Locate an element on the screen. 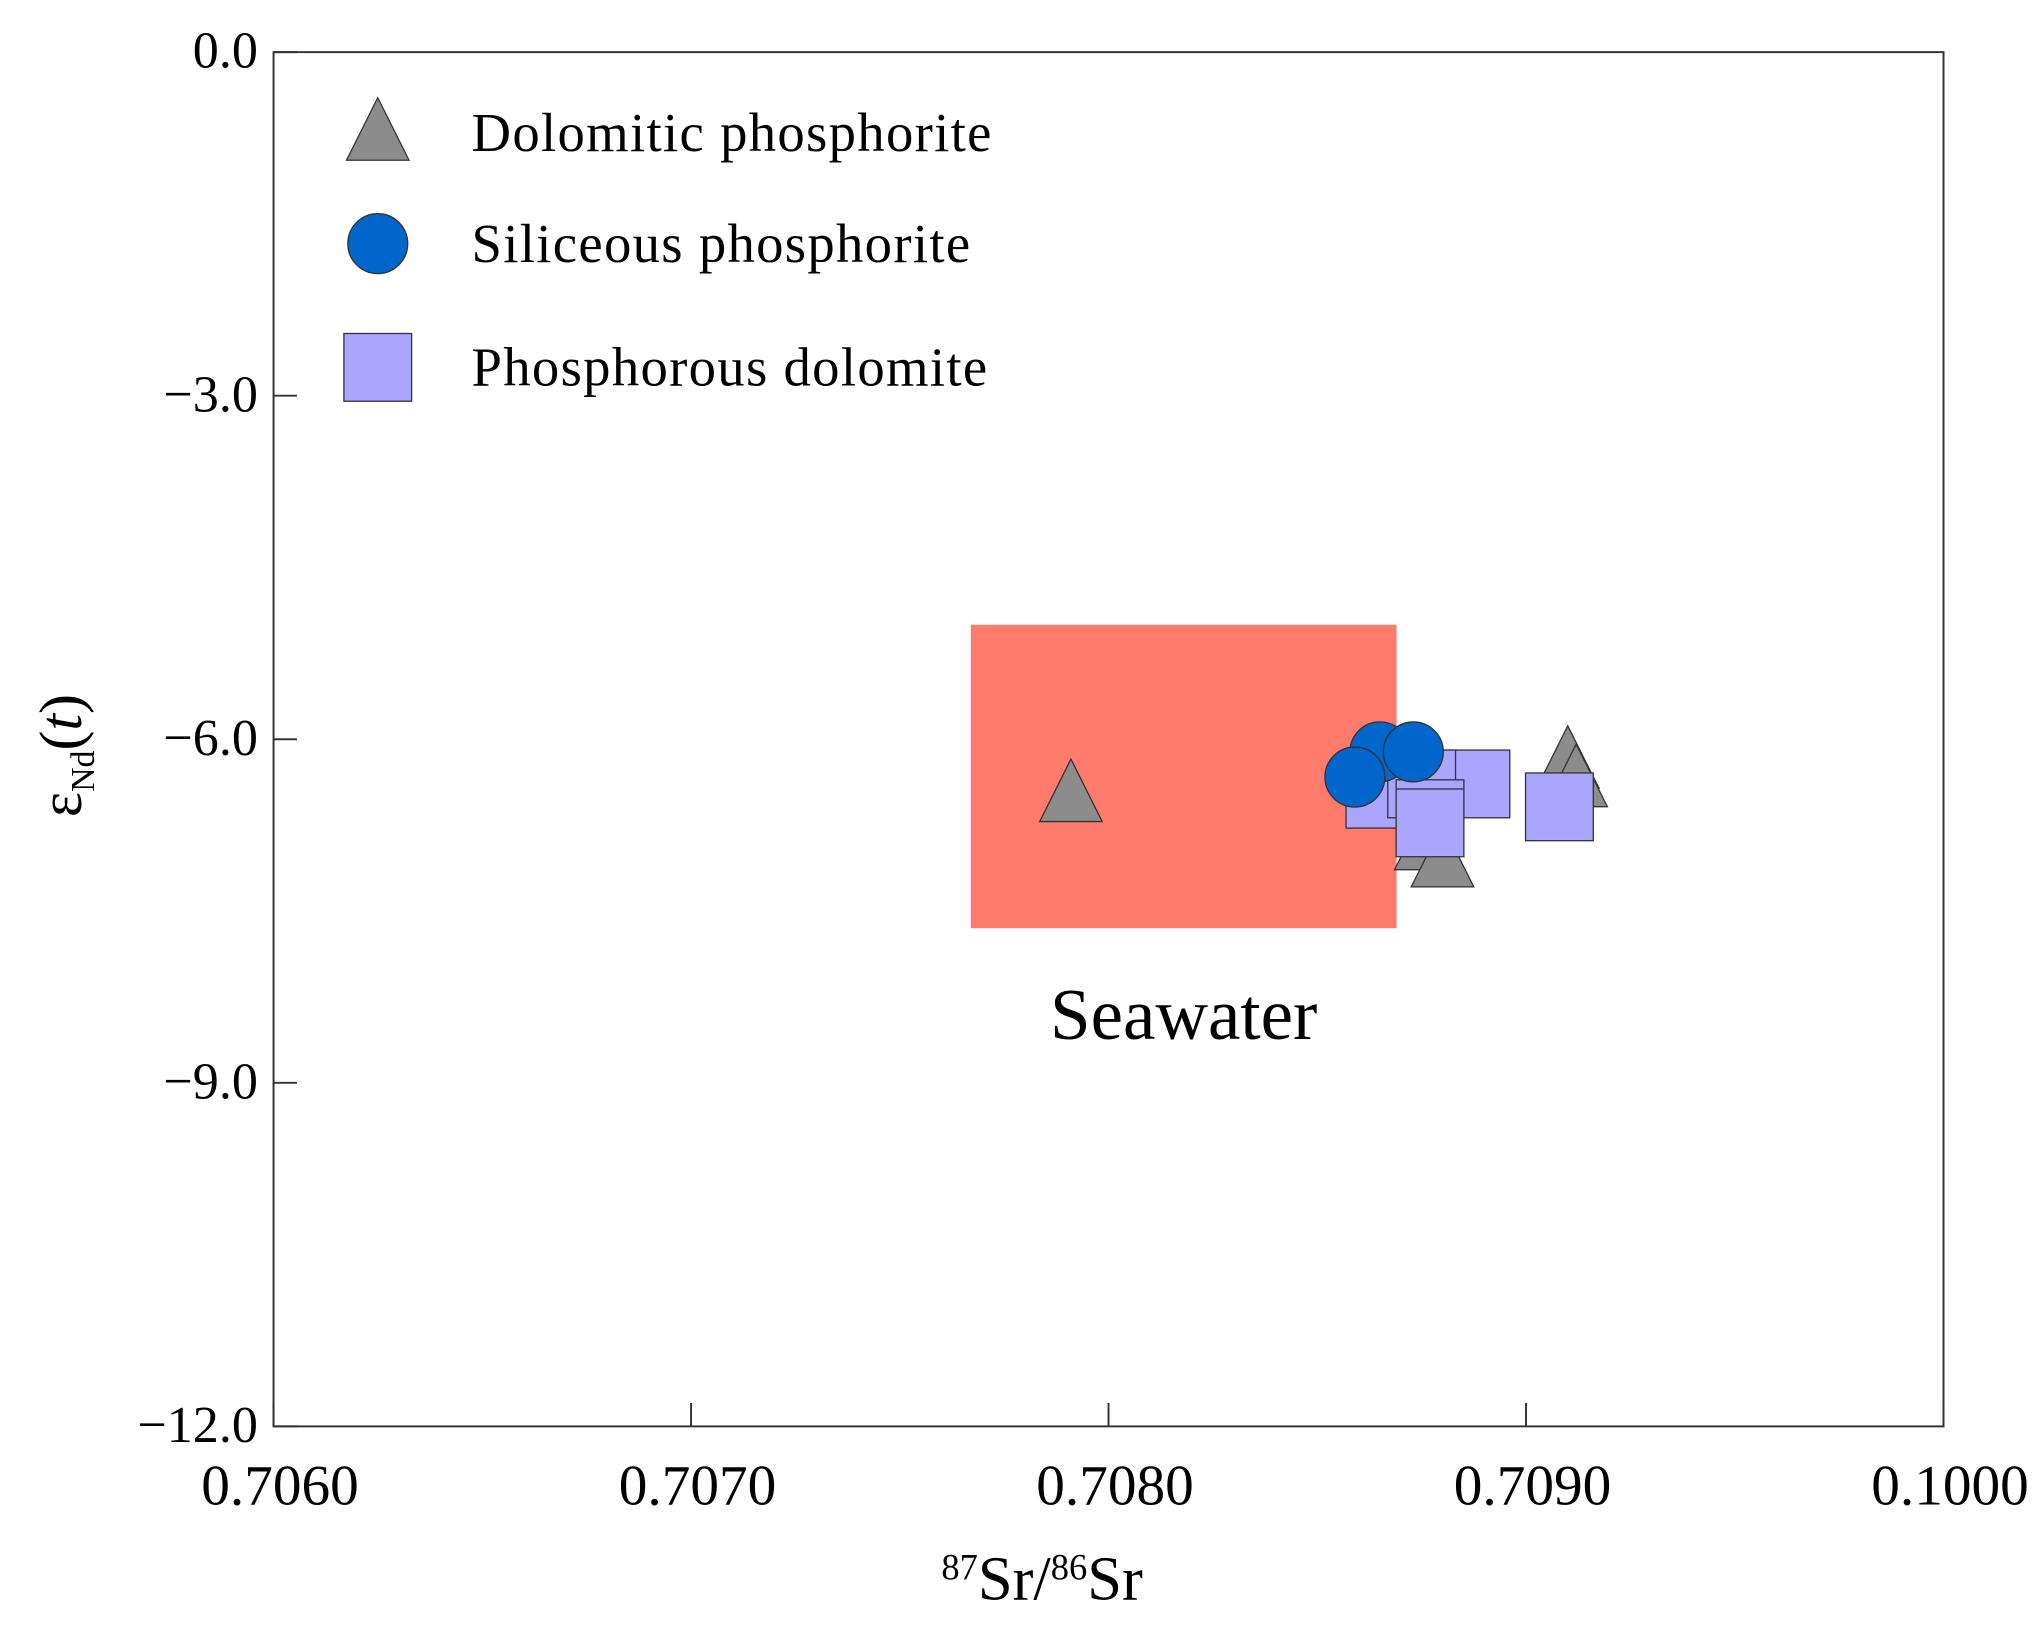 This screenshot has height=1627, width=2036. y-axis-label: εNd(t) is located at coordinates (65, 755).